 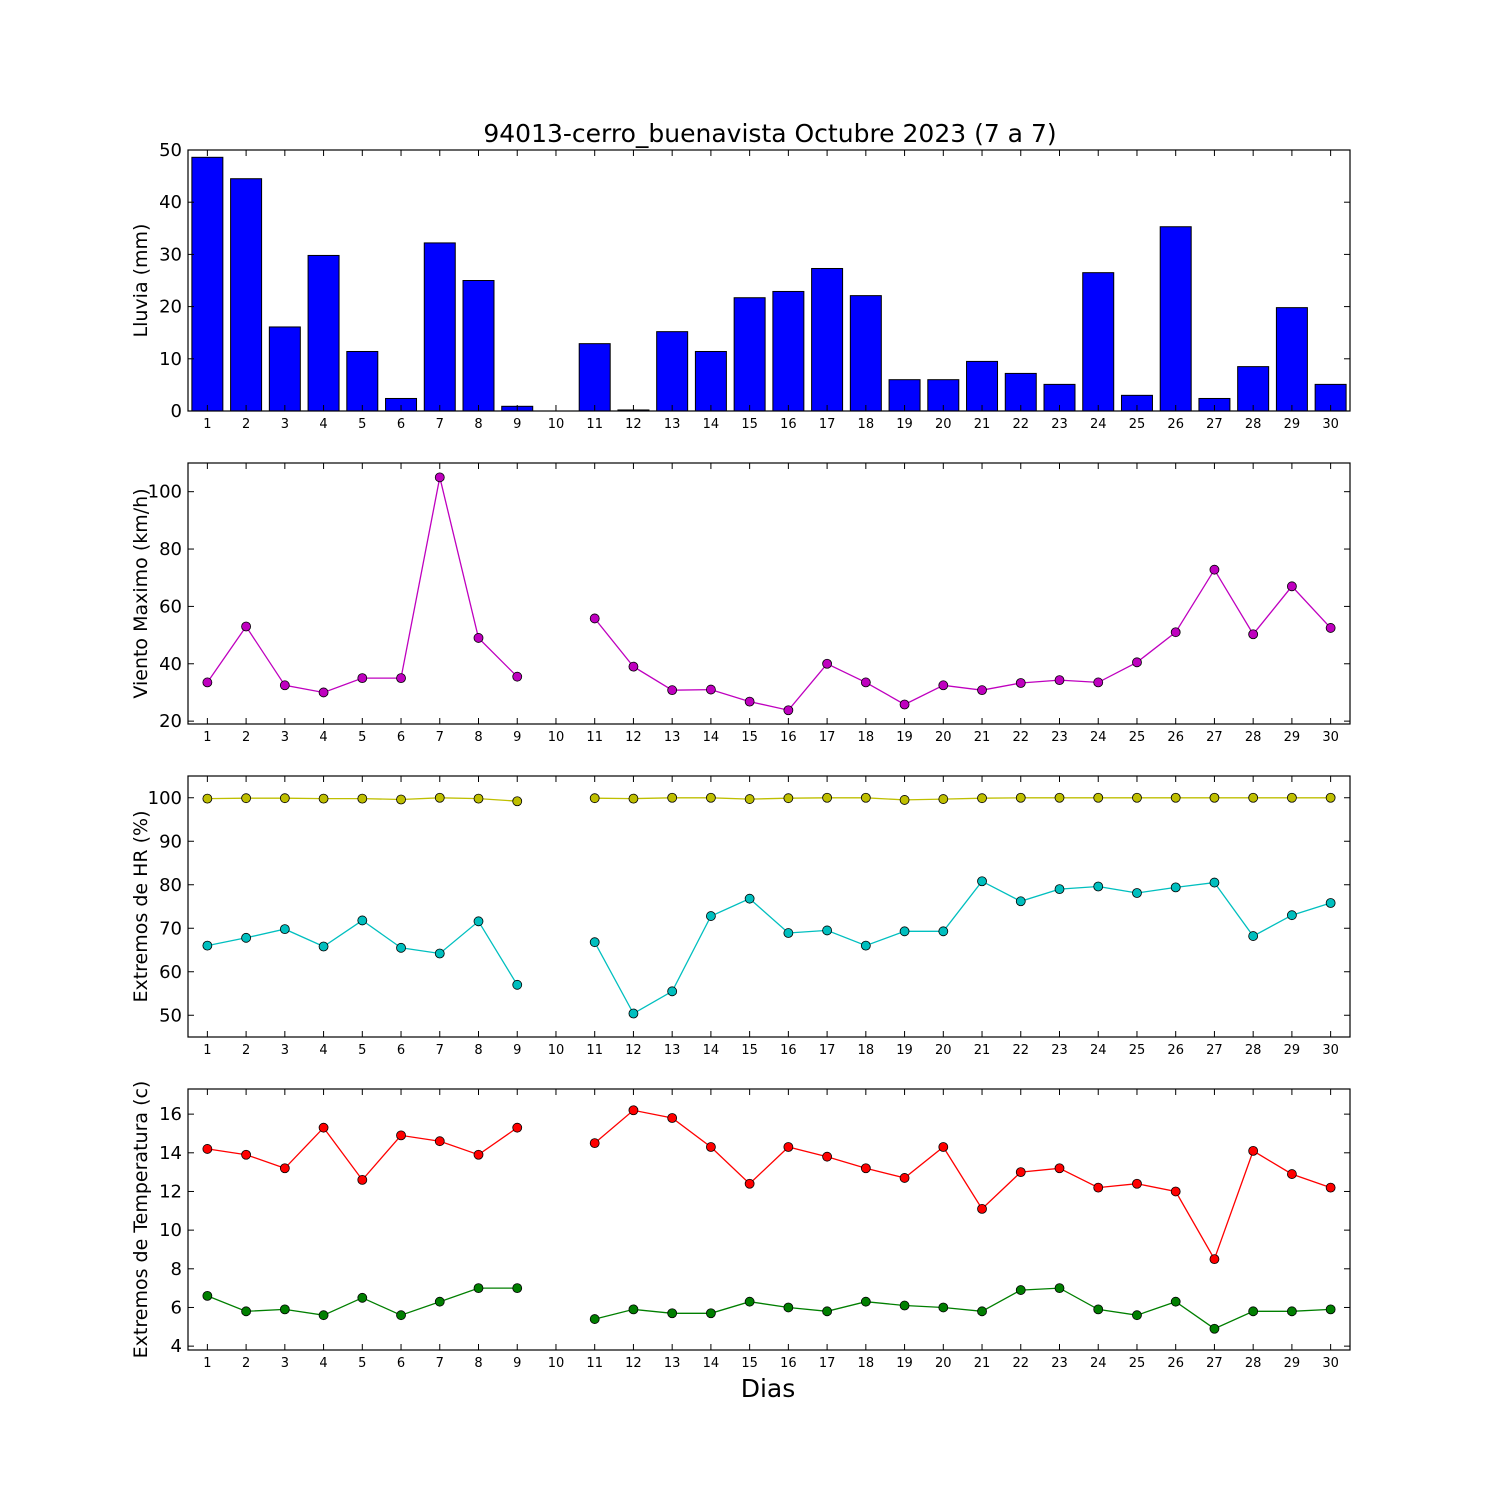 What do you see at coordinates (401, 1050) in the screenshot?
I see `x-tick-label: 6` at bounding box center [401, 1050].